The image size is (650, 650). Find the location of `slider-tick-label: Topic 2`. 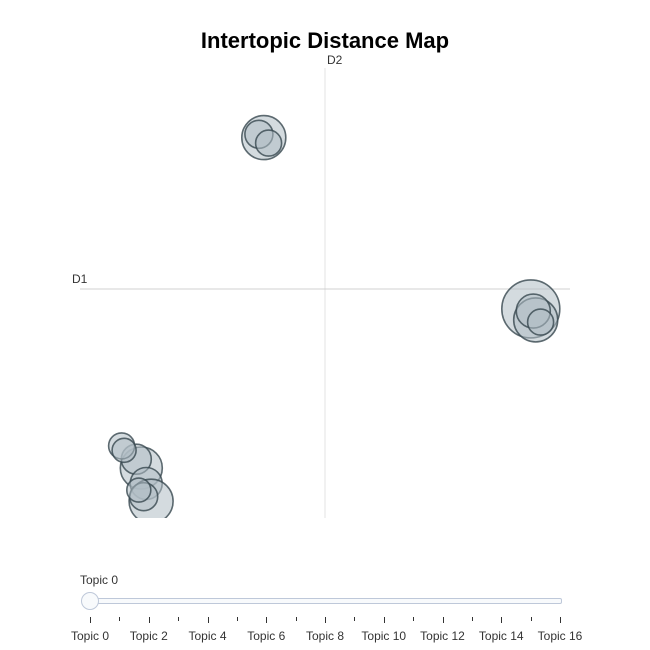

slider-tick-label: Topic 2 is located at coordinates (148, 636).